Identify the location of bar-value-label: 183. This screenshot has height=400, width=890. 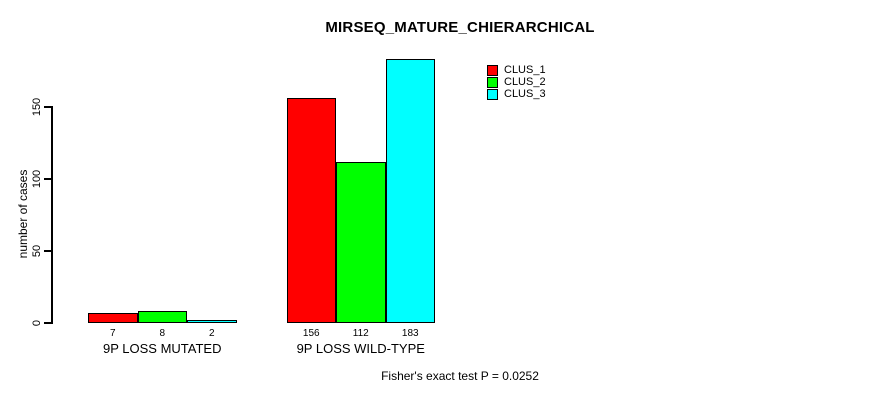
(410, 333).